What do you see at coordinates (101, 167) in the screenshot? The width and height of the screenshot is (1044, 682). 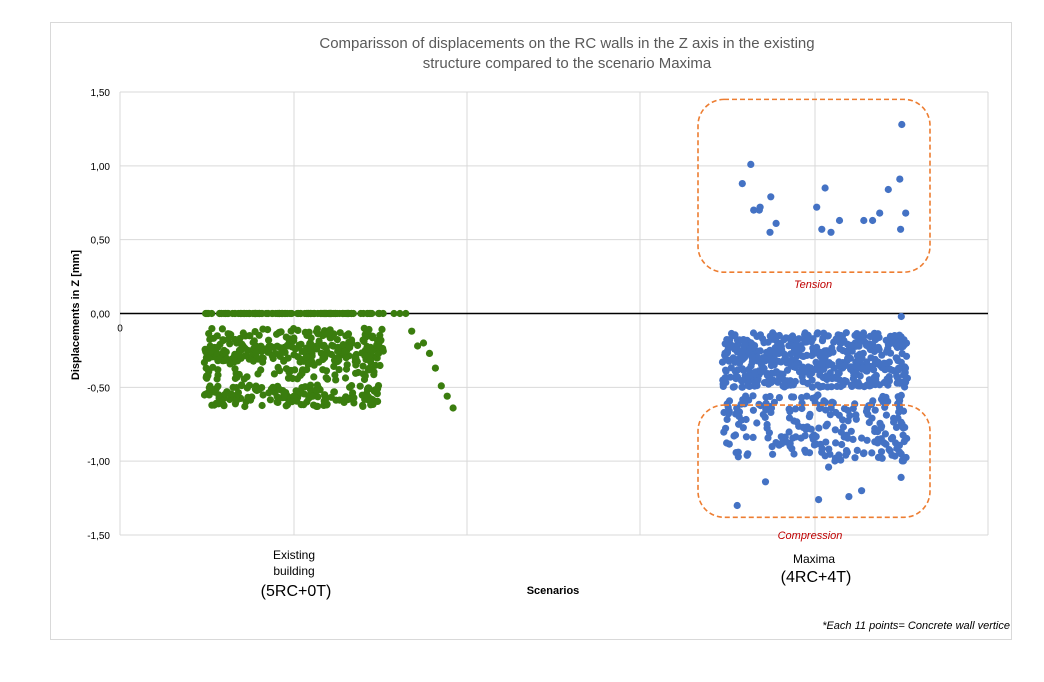 I see `y-tick-label: 1,00` at bounding box center [101, 167].